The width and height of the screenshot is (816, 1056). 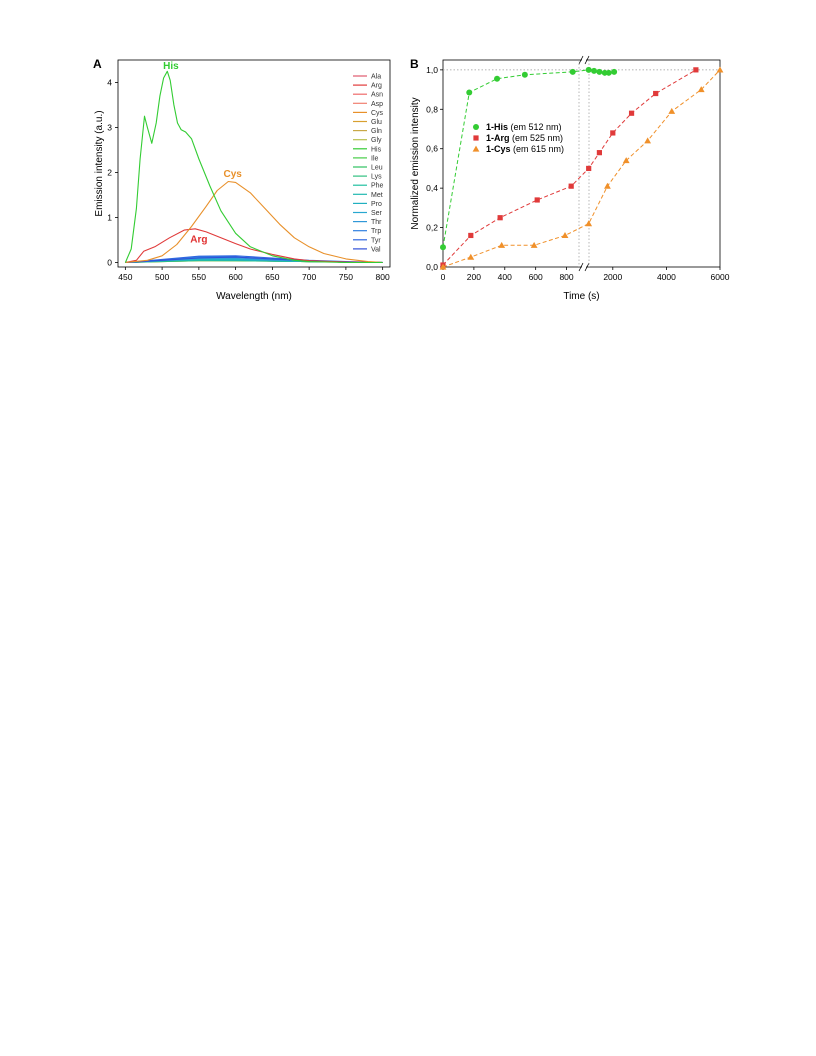 I want to click on legend-series-suffix: (em 512 nm), so click(x=535, y=127).